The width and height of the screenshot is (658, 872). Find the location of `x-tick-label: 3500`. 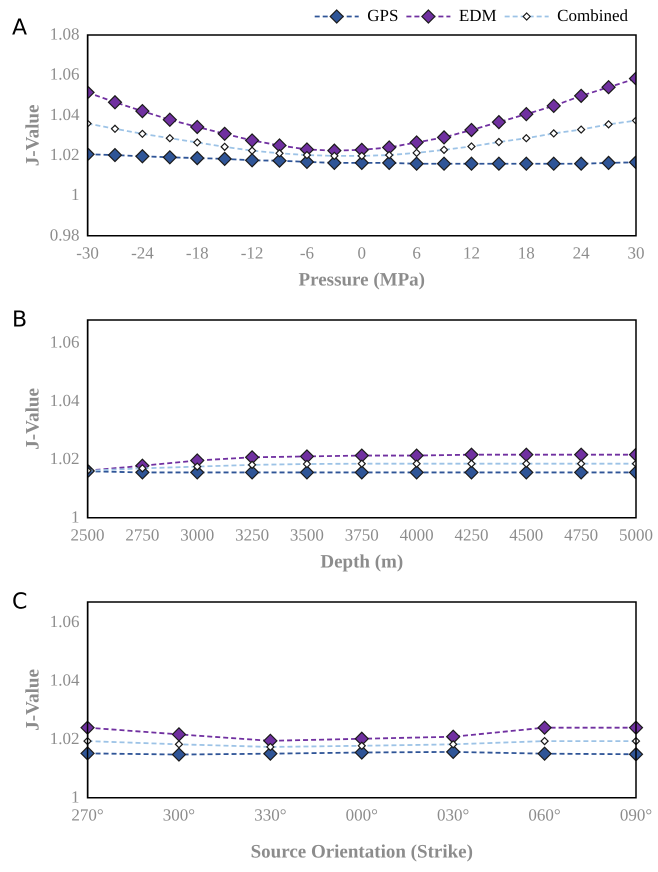

x-tick-label: 3500 is located at coordinates (307, 534).